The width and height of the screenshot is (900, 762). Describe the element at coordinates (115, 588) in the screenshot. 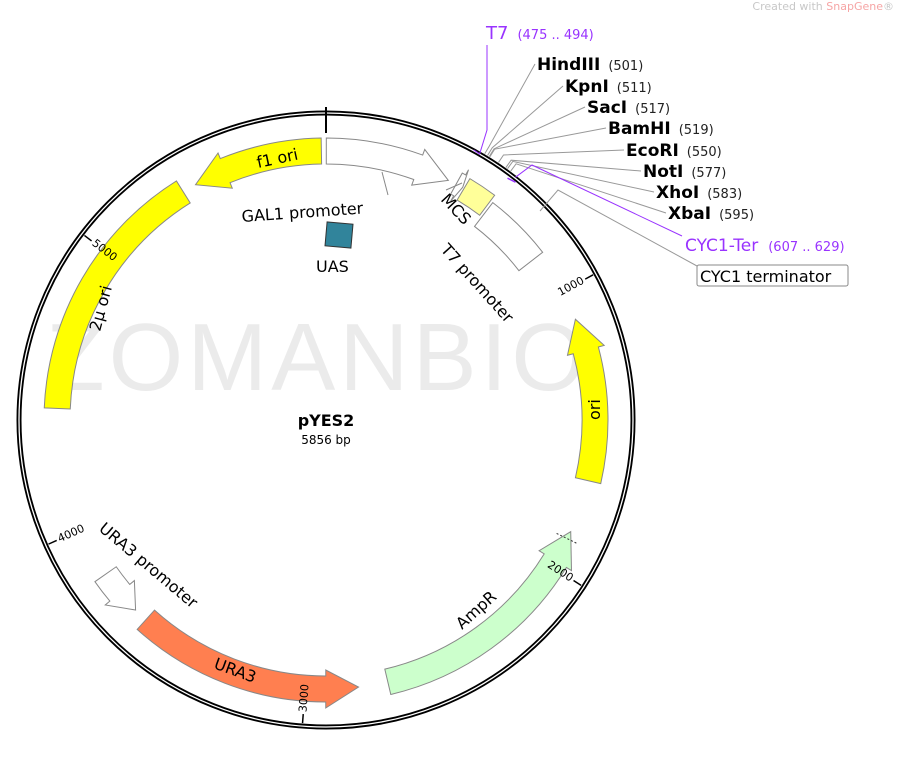

I see `feature-ura3-promoter` at that location.